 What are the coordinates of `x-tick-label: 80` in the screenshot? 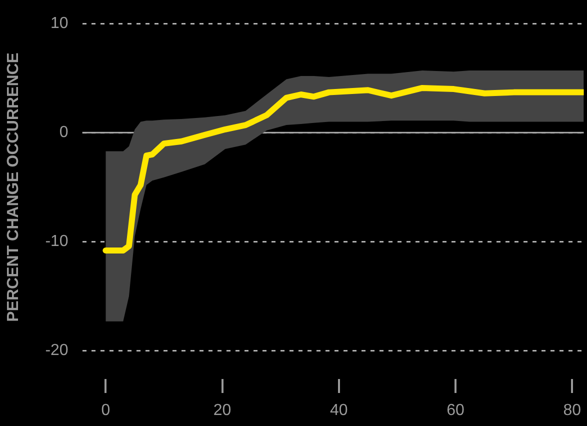 It's located at (572, 410).